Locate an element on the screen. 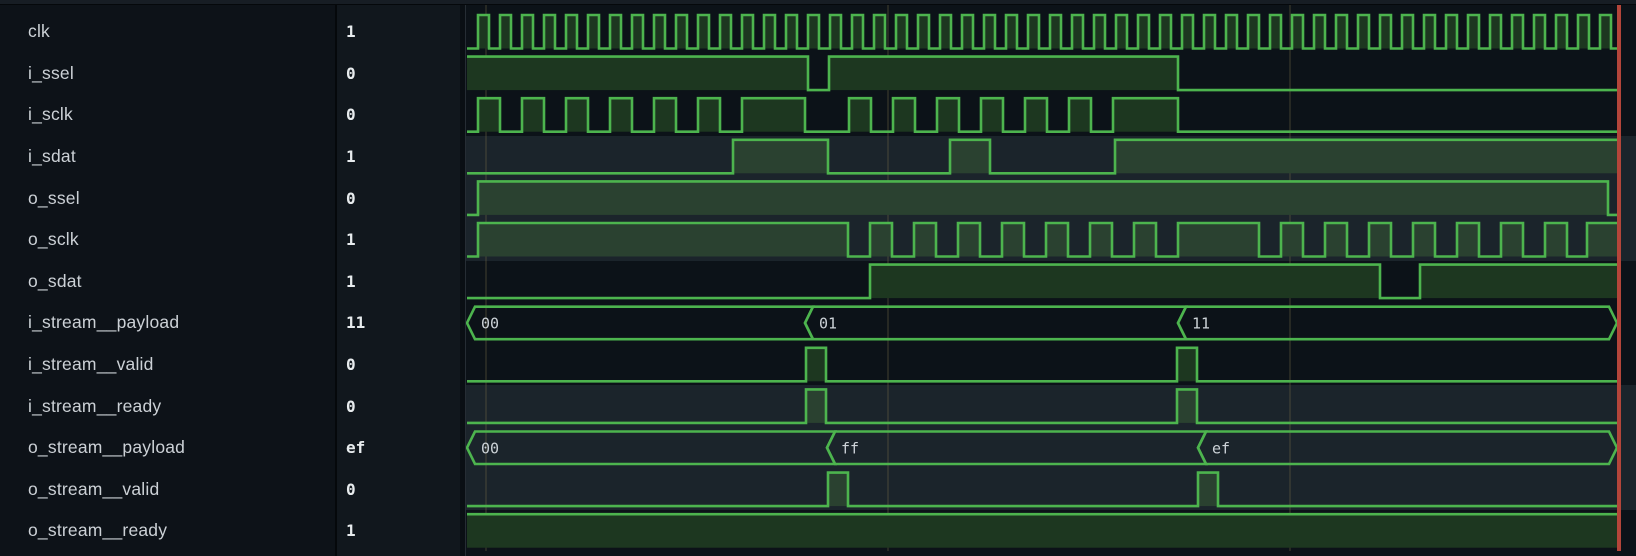  wave-o_stream__ready is located at coordinates (1043, 530).